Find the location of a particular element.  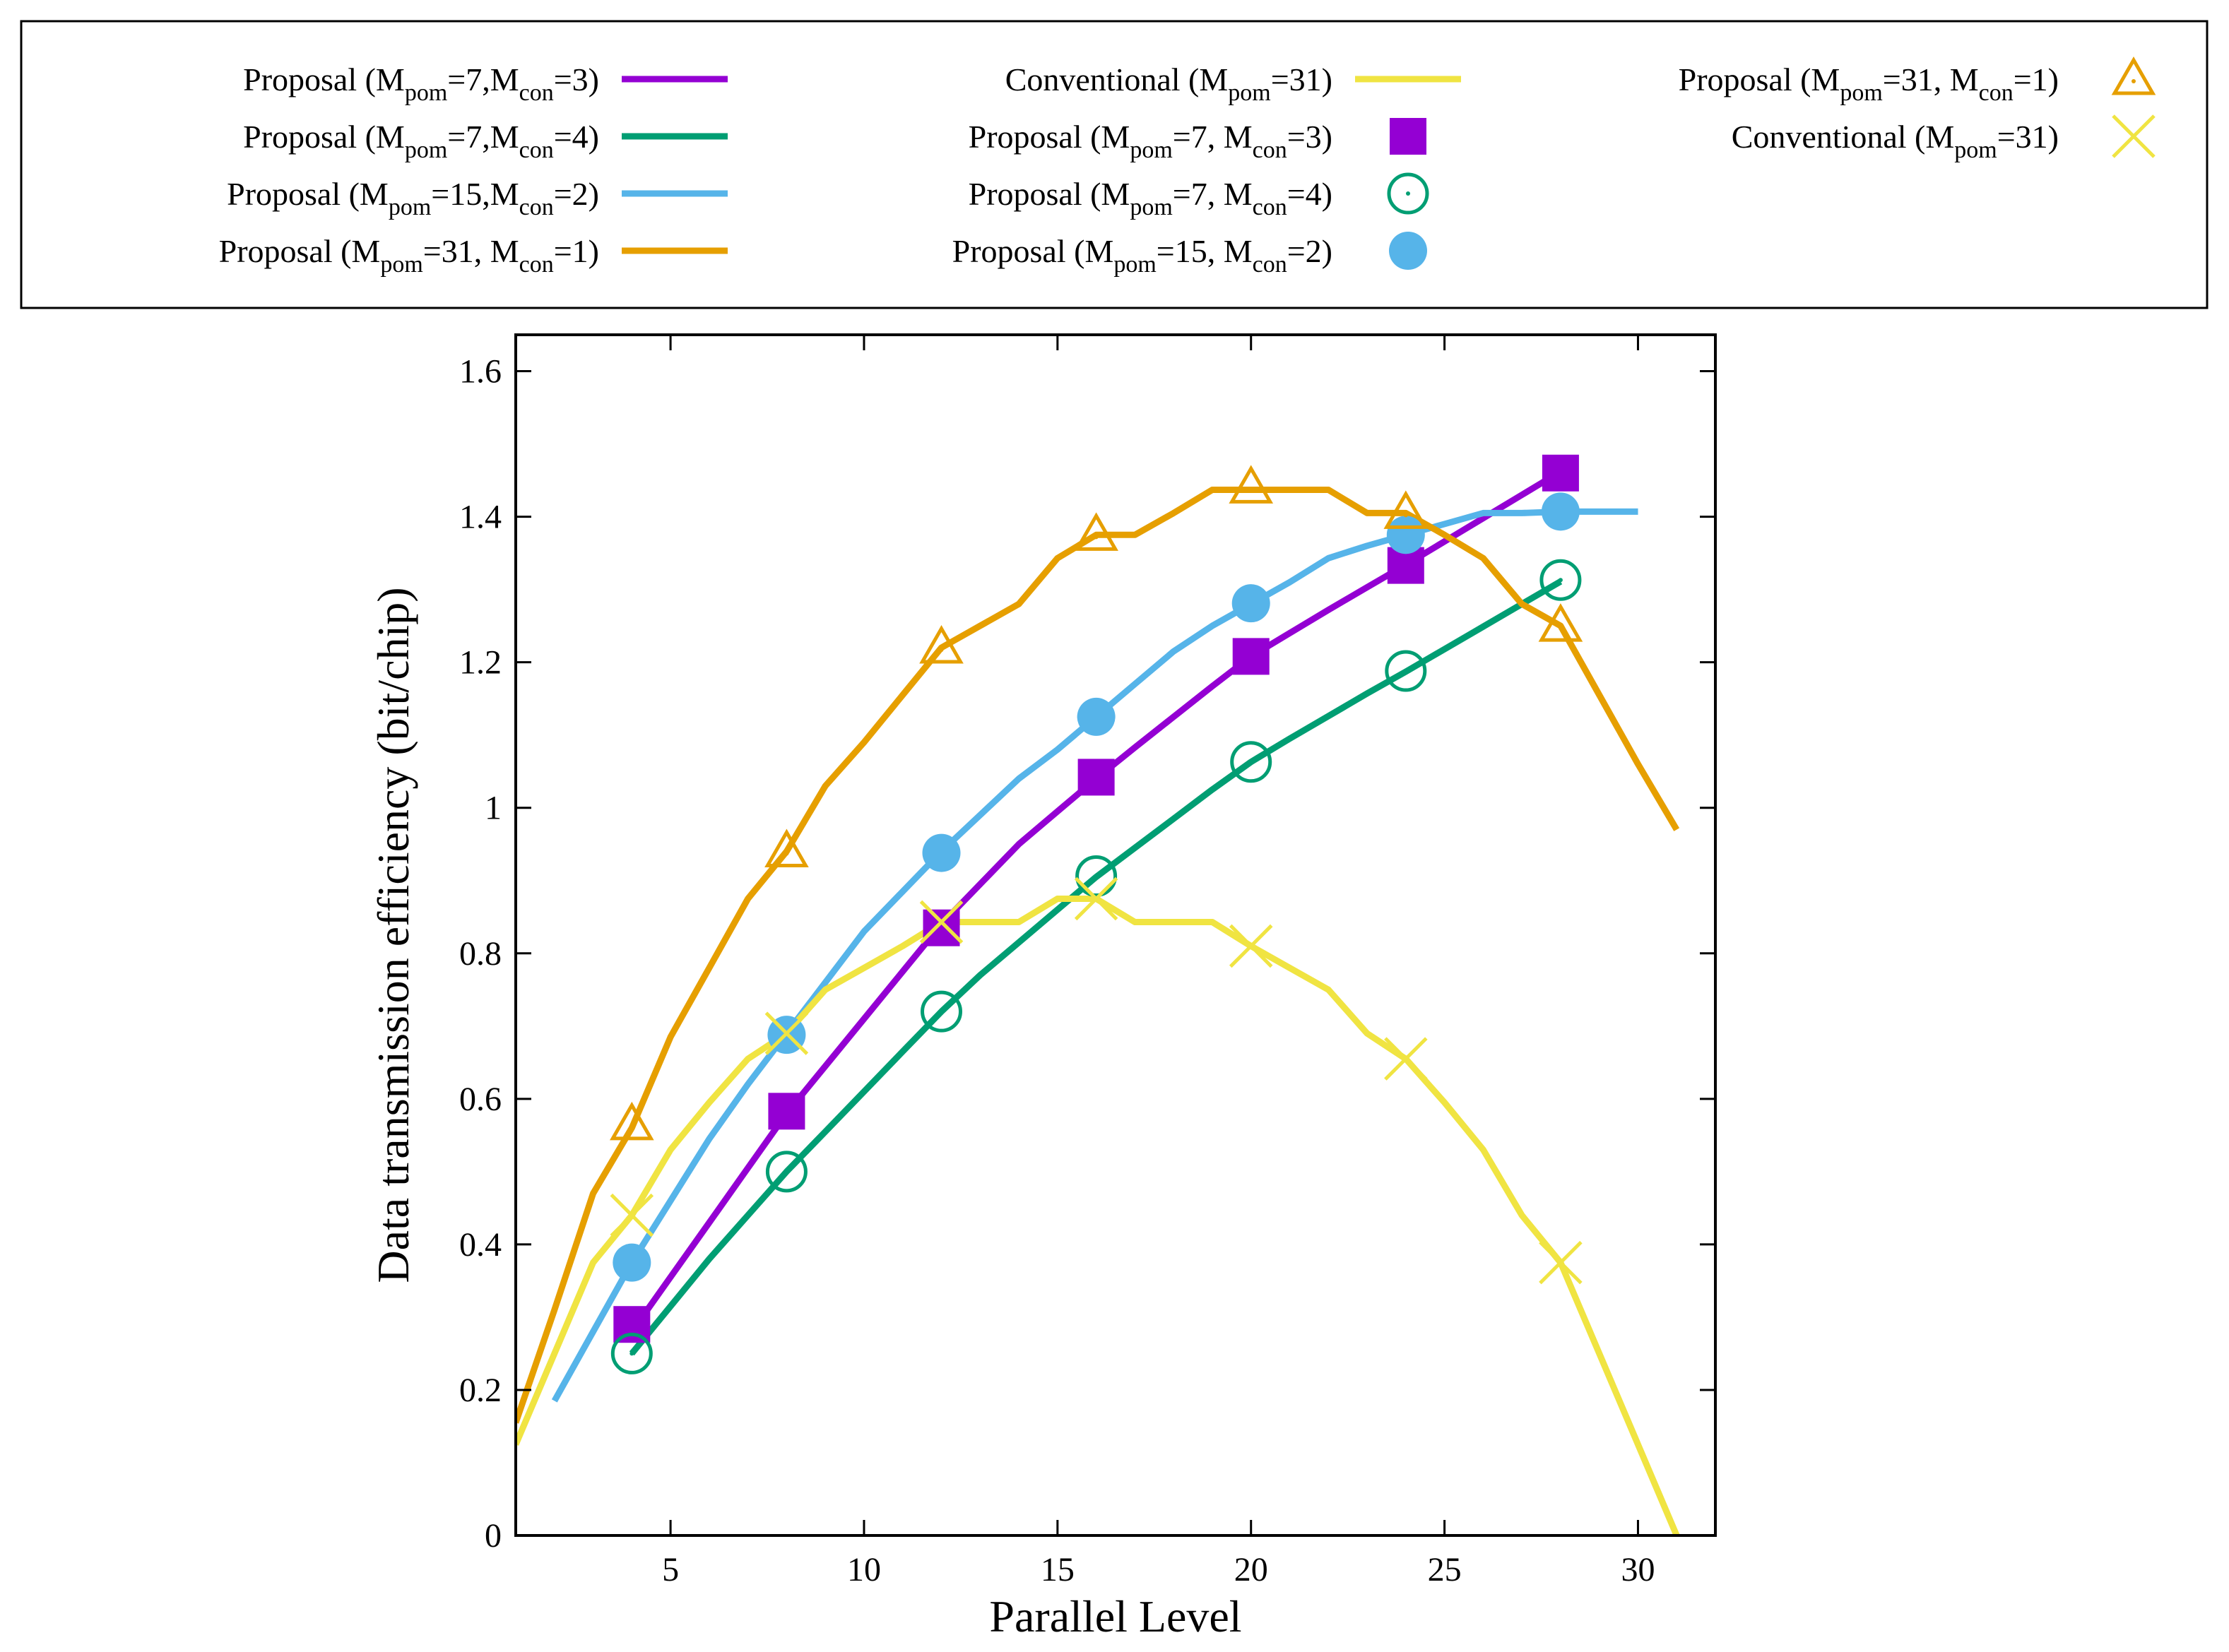

legend-label: Proposal (Mpom=7, Mcon=4) is located at coordinates (1150, 198).